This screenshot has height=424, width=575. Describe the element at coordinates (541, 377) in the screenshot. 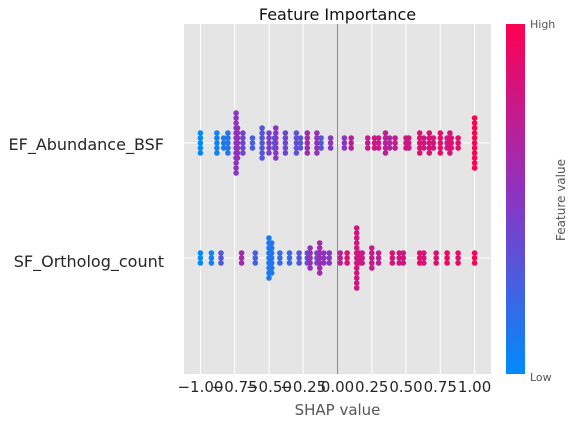

I see `colorbar-low-label: Low` at that location.